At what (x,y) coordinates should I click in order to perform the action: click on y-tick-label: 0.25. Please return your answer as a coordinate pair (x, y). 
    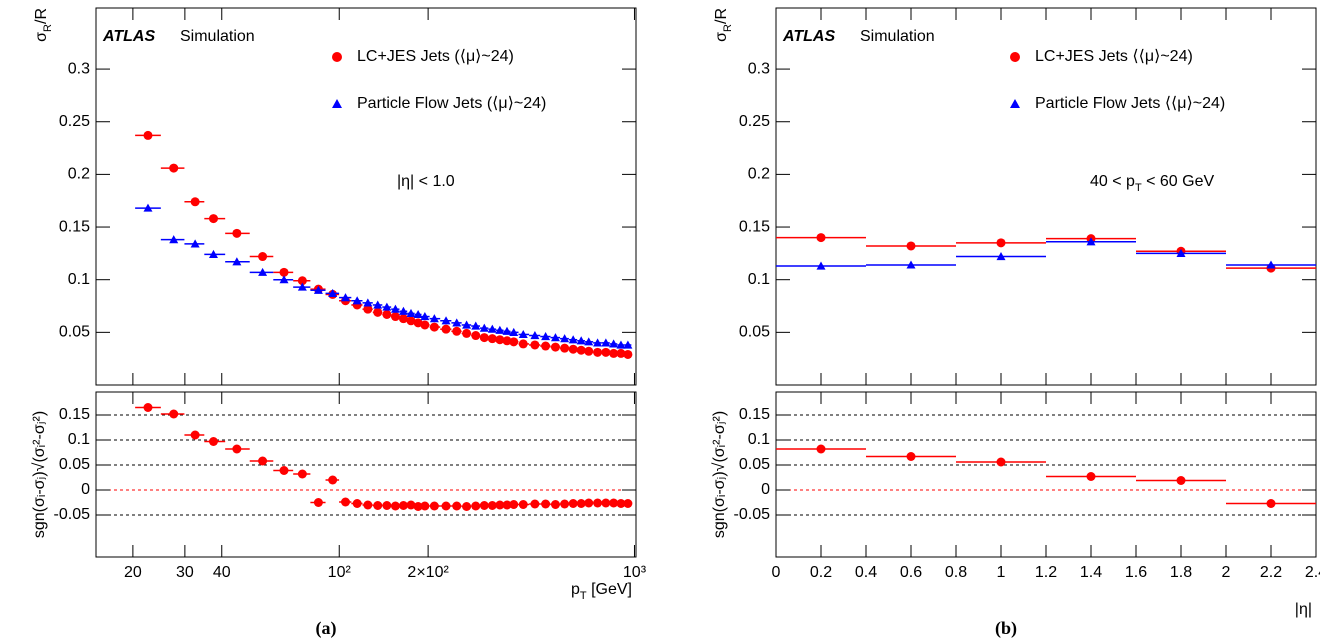
    Looking at the image, I should click on (74, 121).